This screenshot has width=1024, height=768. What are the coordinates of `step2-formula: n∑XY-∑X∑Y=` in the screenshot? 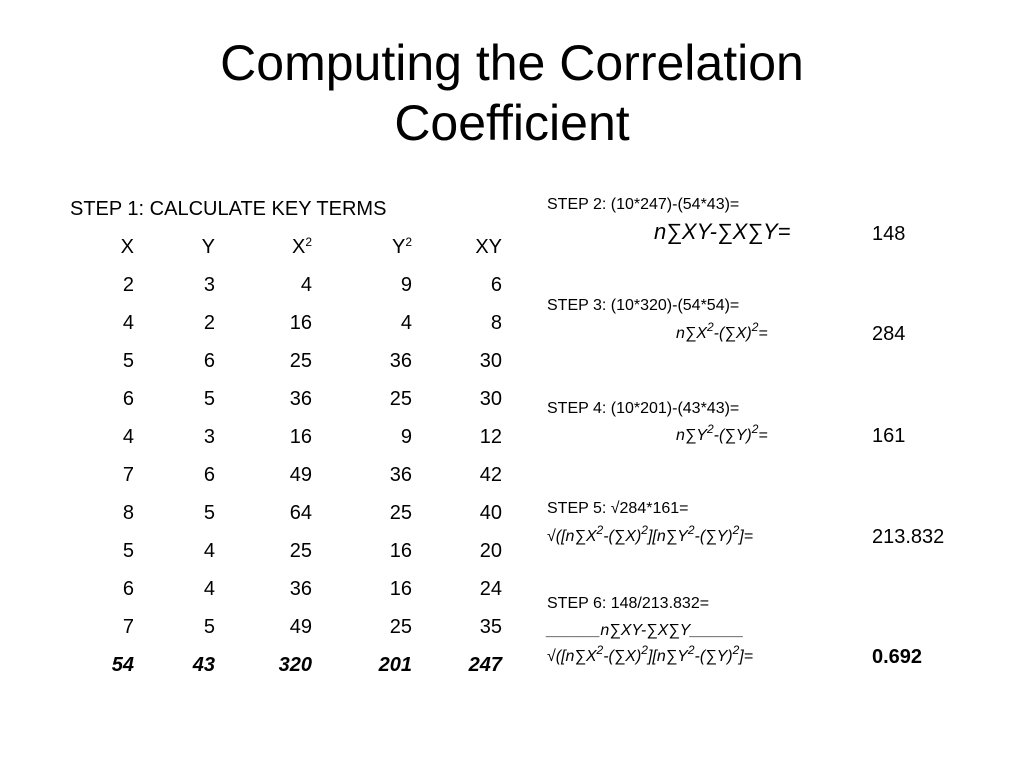 It's located at (722, 231).